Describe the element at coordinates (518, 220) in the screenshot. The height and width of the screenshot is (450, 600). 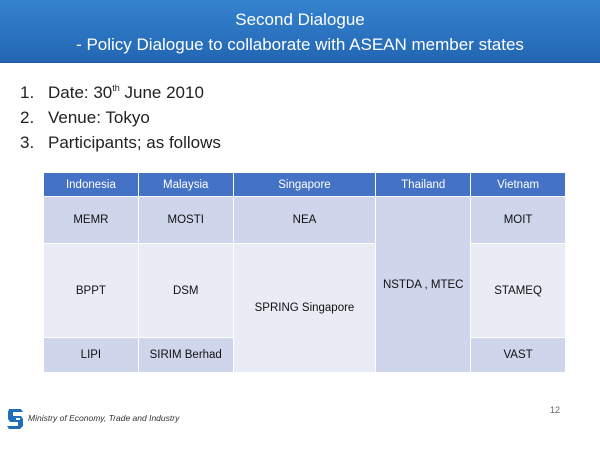
I see `cell-vietnam: MOIT` at that location.